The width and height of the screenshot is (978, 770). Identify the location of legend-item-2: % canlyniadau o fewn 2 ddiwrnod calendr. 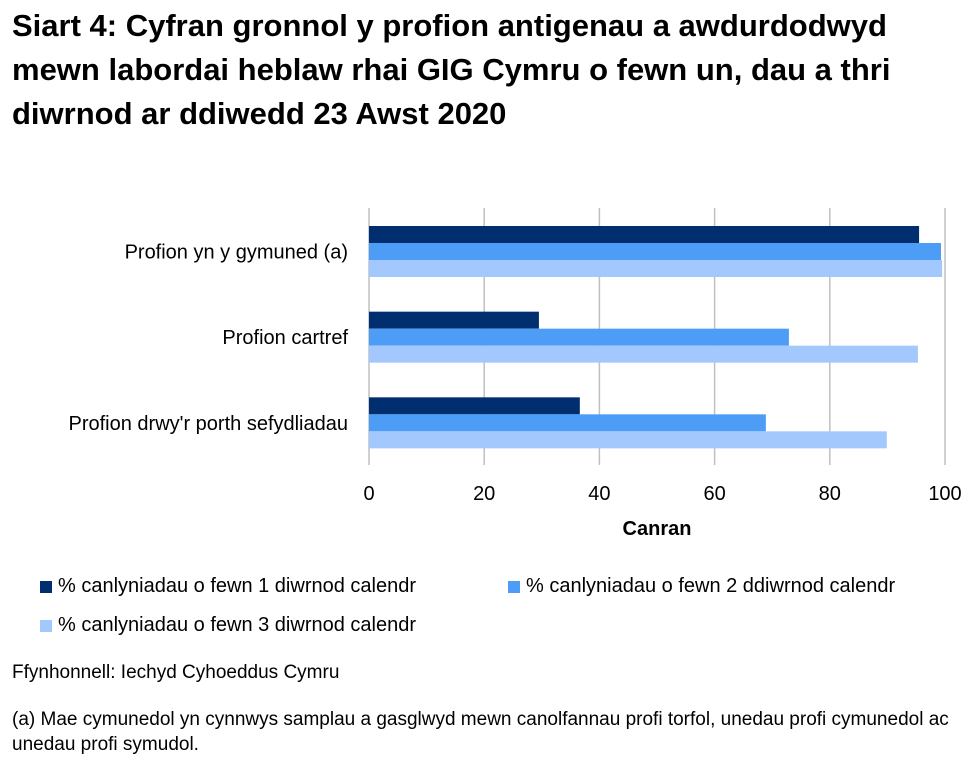
(701, 586).